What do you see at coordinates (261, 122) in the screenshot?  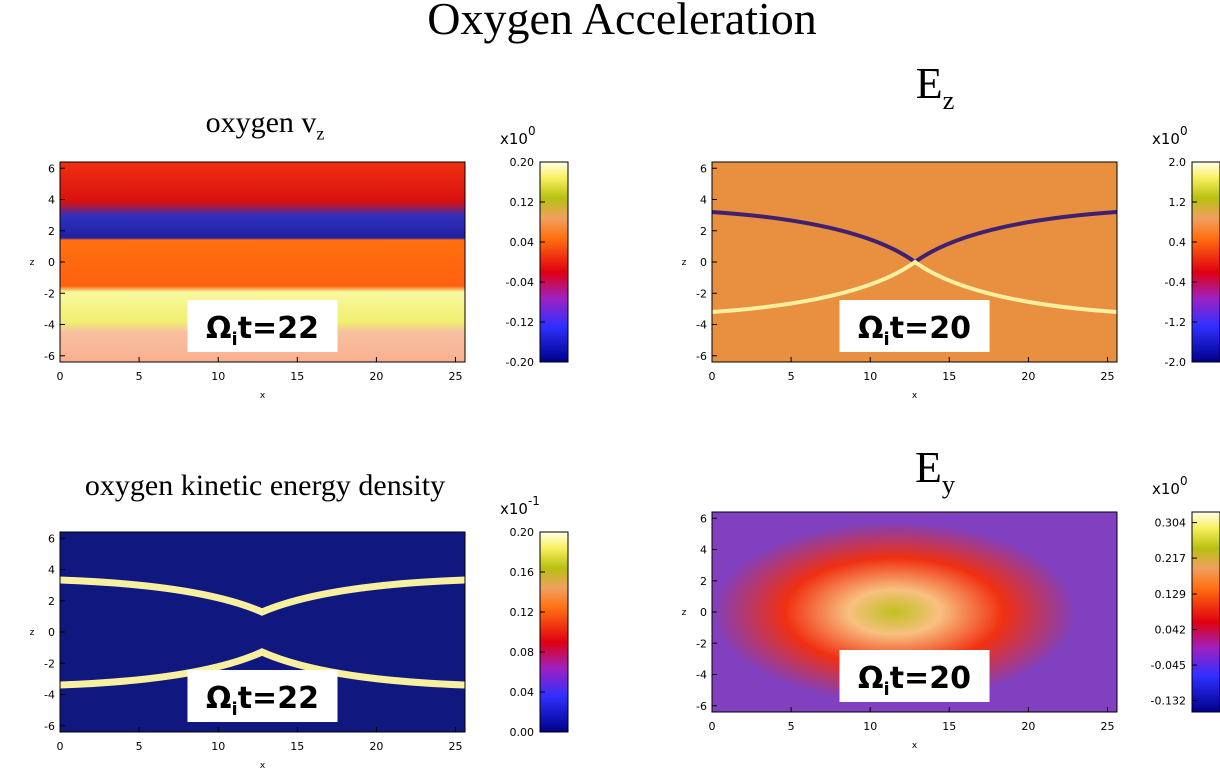 I see `title-text: oxygen v` at bounding box center [261, 122].